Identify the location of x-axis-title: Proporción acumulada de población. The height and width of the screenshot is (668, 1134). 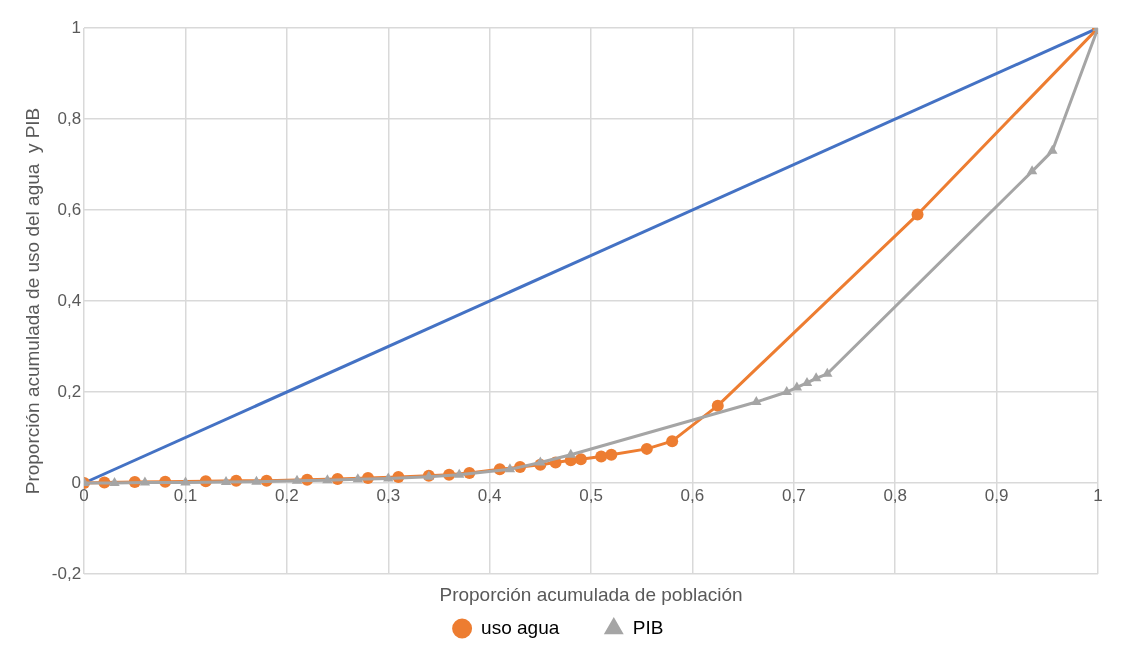
(591, 594).